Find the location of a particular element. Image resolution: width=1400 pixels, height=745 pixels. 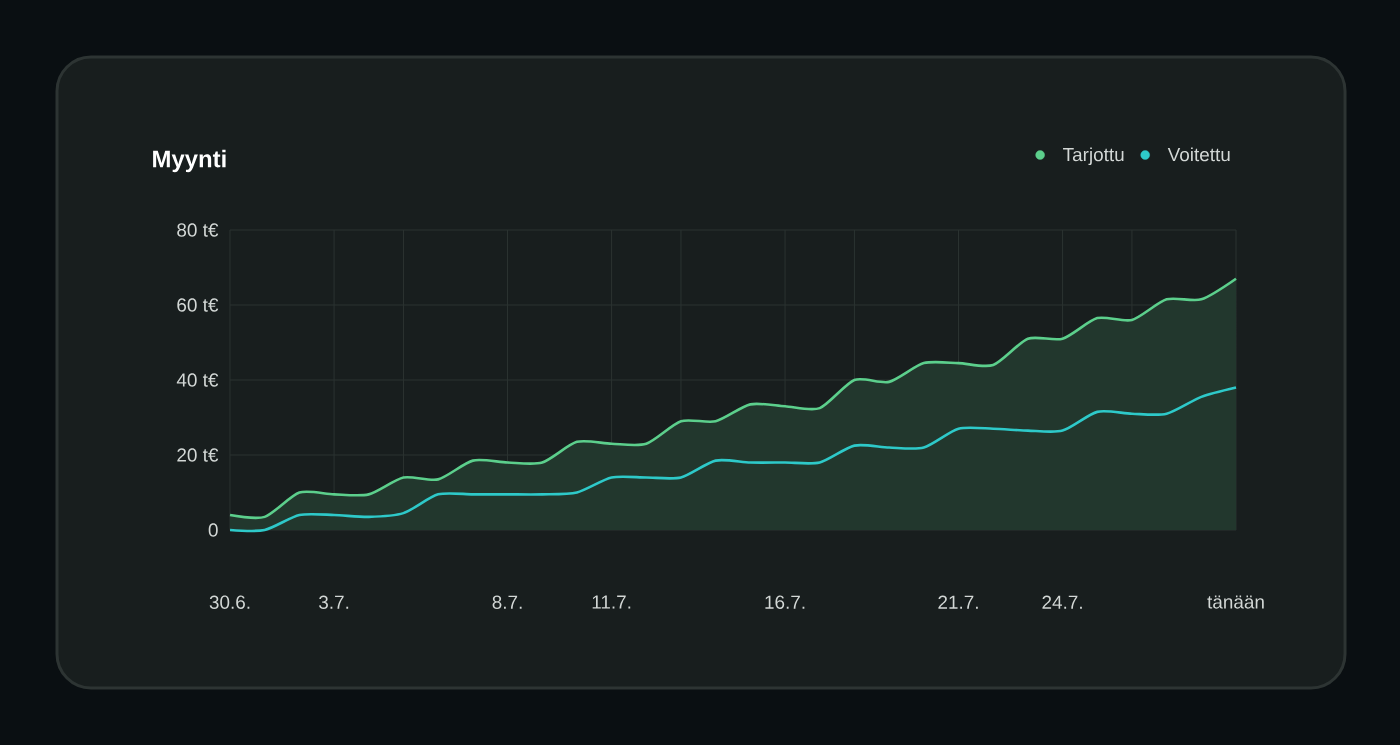

y-tick-label: 80 t€ is located at coordinates (198, 230).